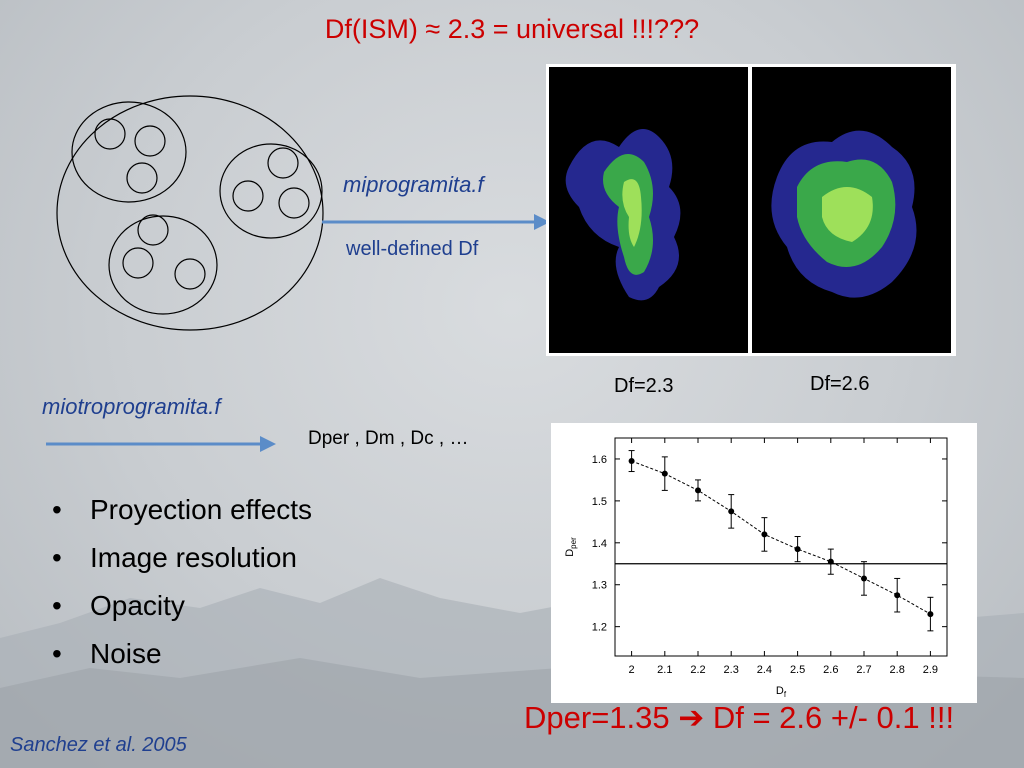  I want to click on mipro-program-label: miprogramita.f, so click(413, 184).